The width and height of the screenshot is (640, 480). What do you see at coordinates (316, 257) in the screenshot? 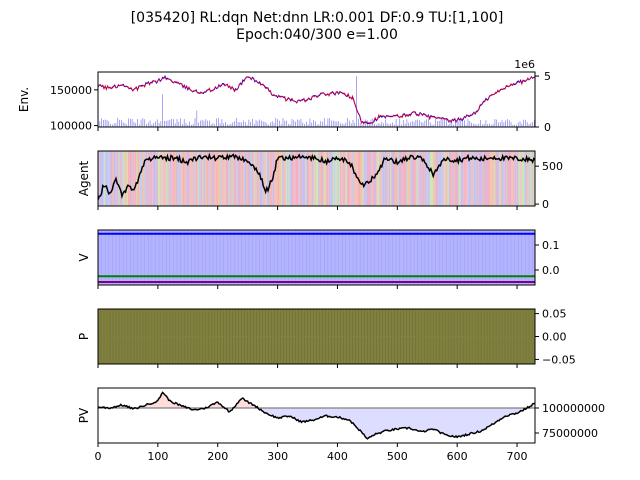
I see `plot-area-value` at bounding box center [316, 257].